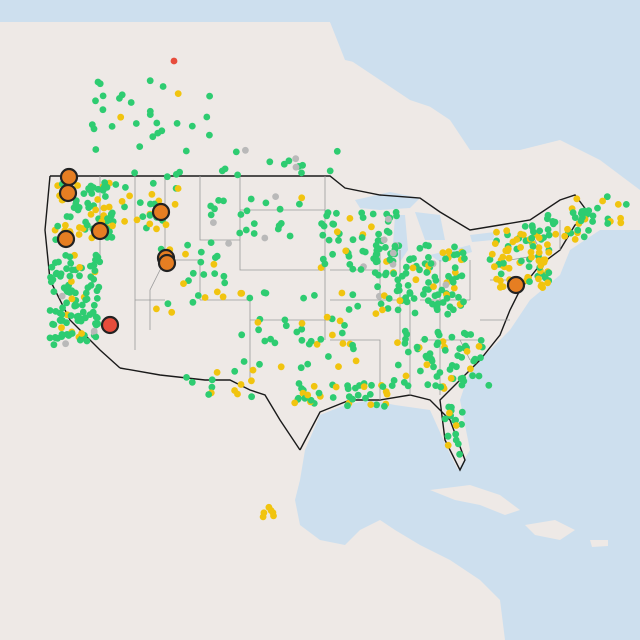  I want to click on station-marker-unhealthy, so click(174, 61).